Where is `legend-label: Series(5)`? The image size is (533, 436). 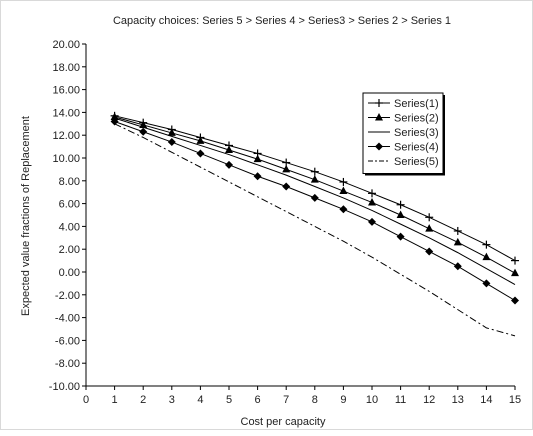
legend-label: Series(5) is located at coordinates (416, 162).